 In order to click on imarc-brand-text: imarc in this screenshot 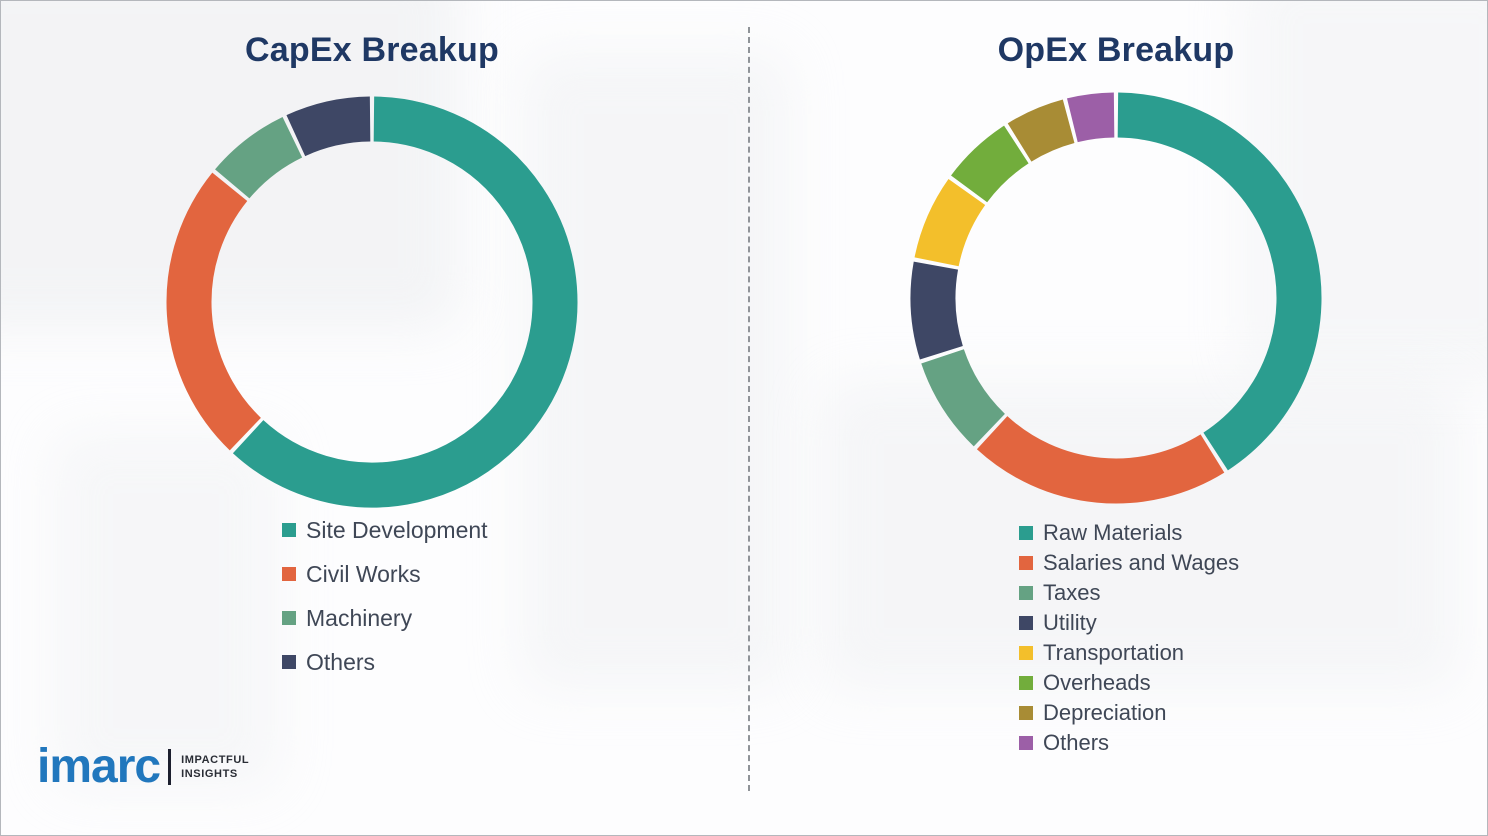, I will do `click(99, 766)`.